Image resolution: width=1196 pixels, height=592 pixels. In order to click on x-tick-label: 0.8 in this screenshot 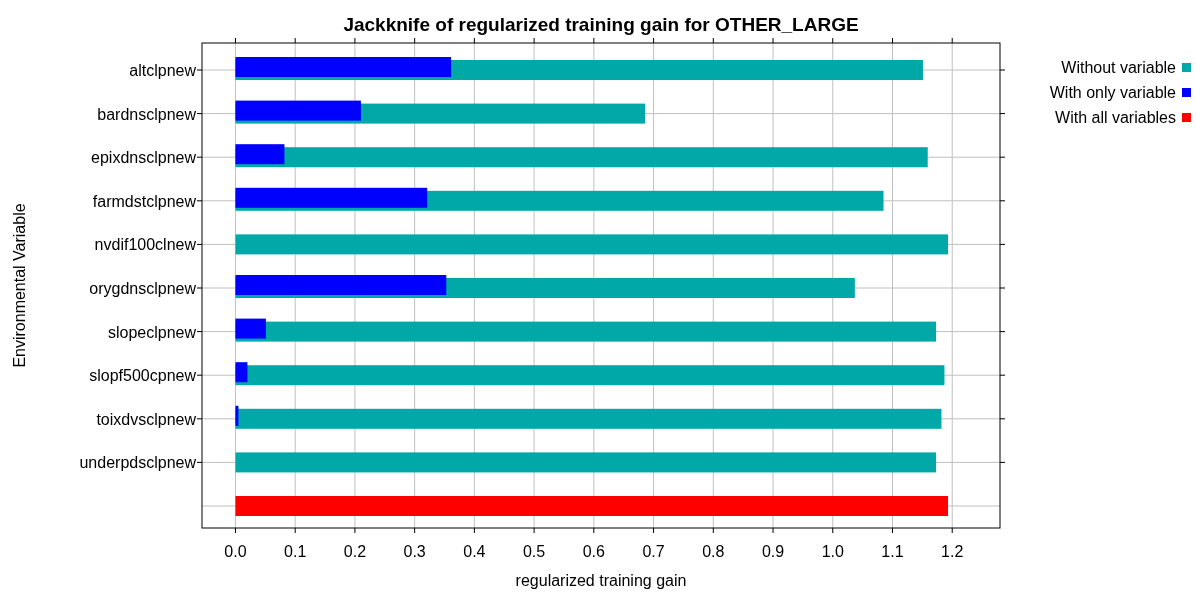, I will do `click(713, 551)`.